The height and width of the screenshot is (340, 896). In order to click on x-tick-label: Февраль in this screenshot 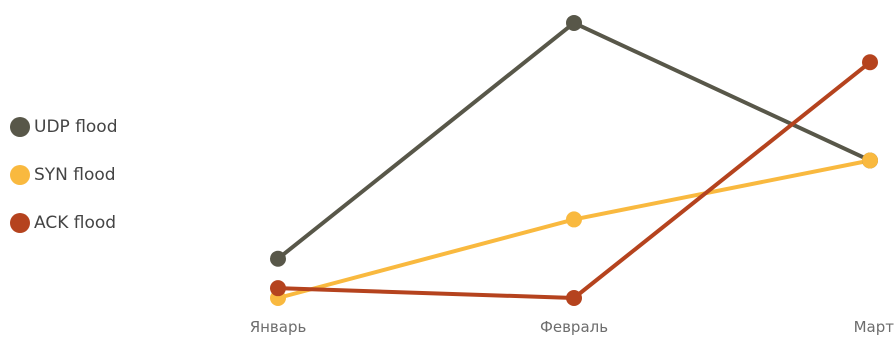, I will do `click(574, 327)`.